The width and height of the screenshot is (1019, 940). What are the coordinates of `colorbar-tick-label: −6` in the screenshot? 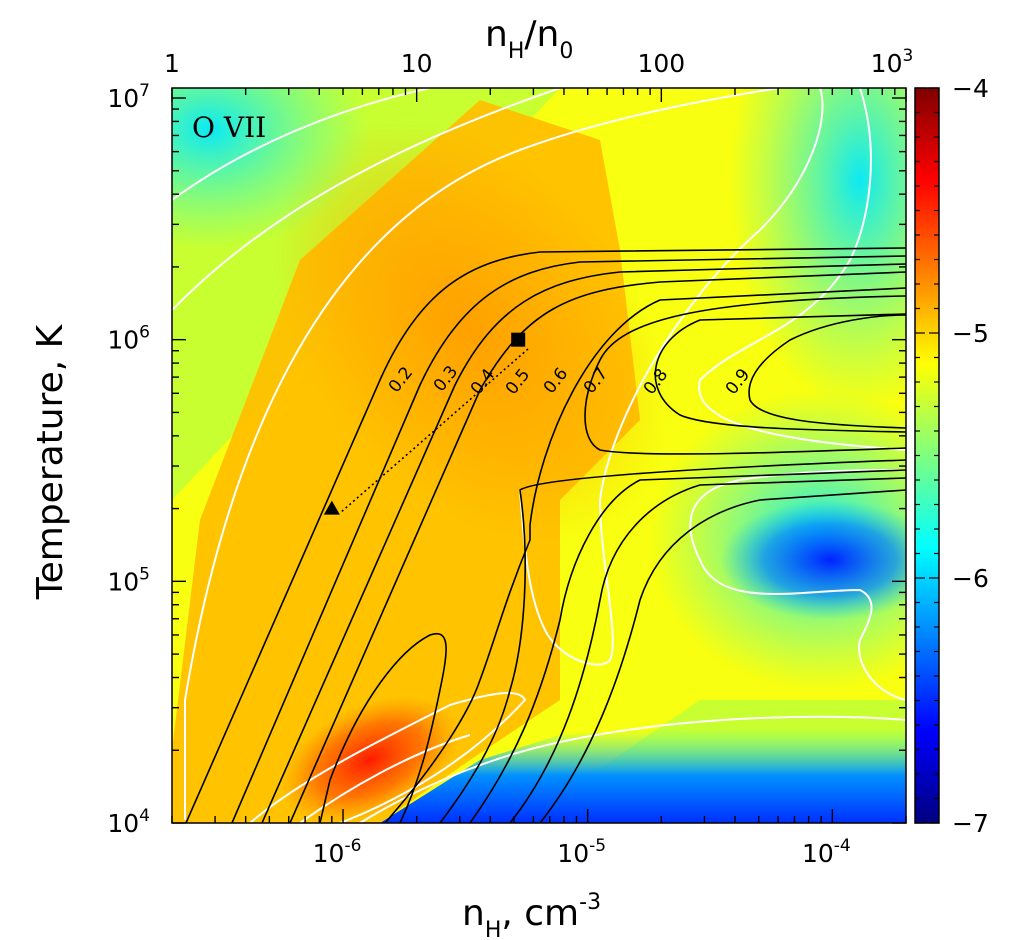 It's located at (970, 578).